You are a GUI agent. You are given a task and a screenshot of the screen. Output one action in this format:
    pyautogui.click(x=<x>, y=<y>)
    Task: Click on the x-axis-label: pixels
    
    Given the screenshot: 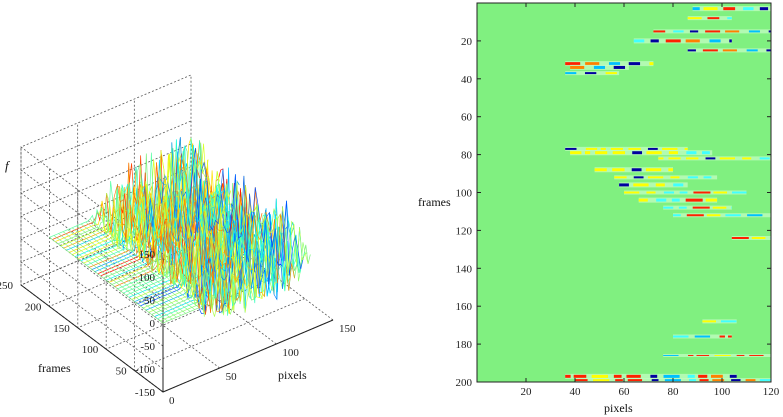 What is the action you would take?
    pyautogui.click(x=292, y=375)
    